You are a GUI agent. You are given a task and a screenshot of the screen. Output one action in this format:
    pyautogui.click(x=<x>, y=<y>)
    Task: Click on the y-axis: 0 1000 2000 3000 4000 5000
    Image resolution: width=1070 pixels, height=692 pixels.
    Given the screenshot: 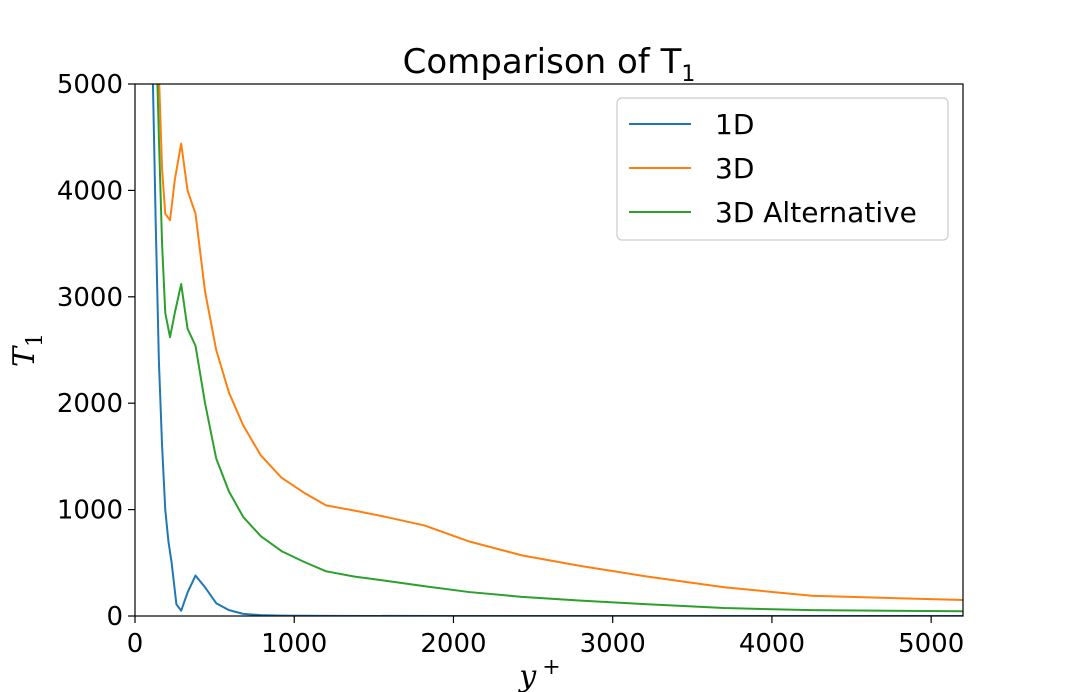 What is the action you would take?
    pyautogui.click(x=96, y=351)
    